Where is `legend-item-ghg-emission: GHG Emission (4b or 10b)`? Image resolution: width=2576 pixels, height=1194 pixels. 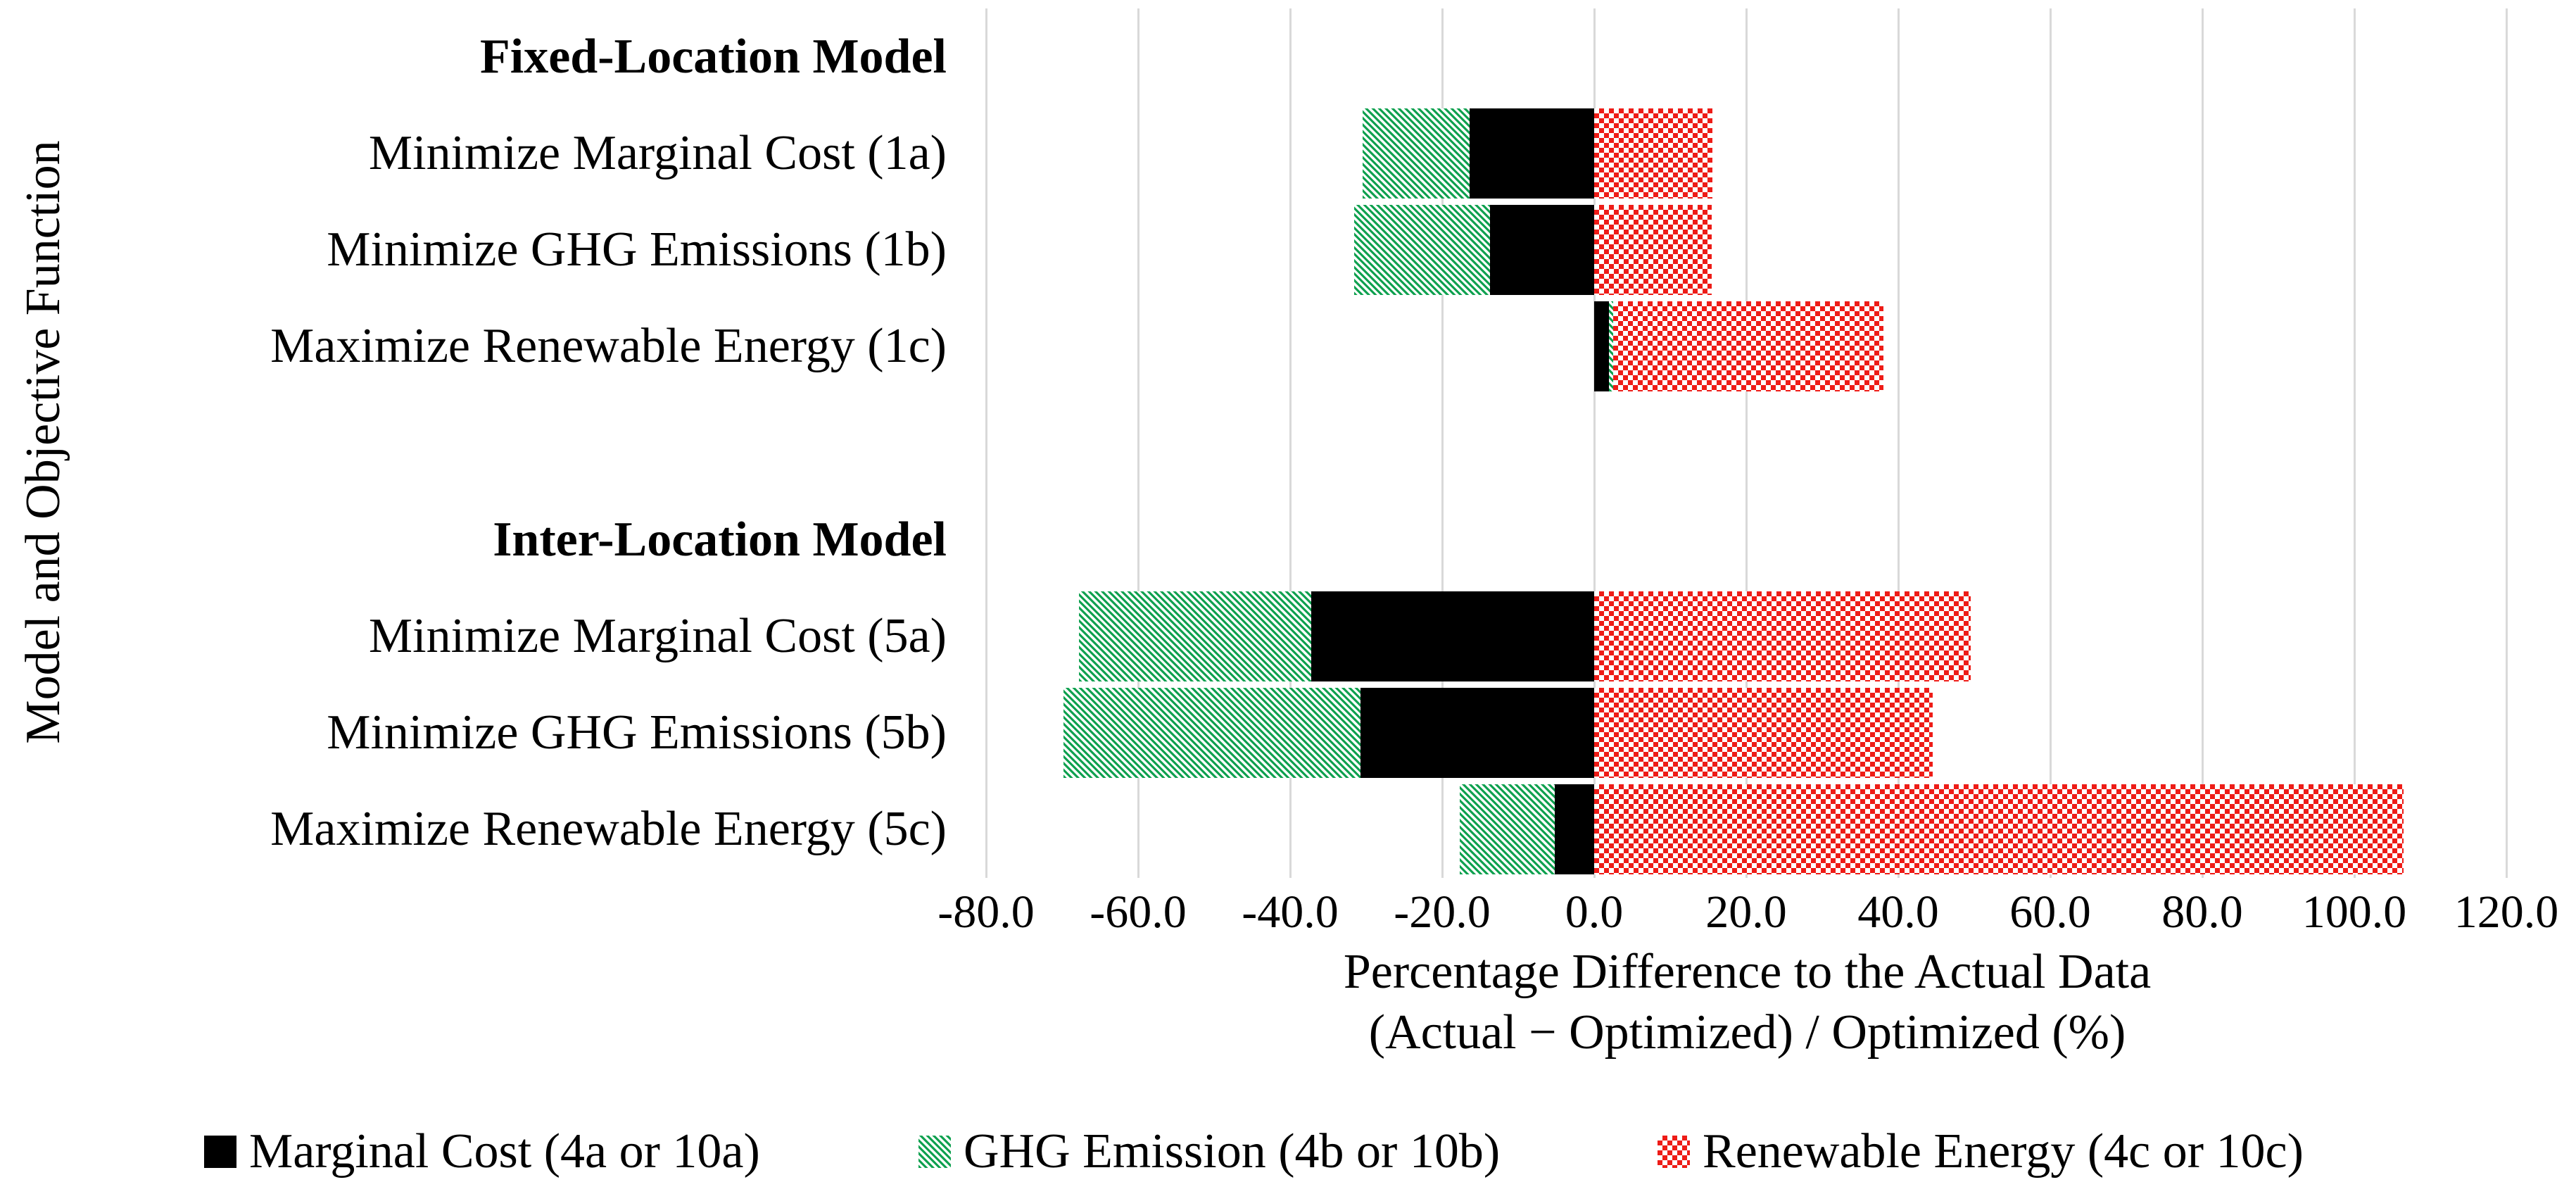
legend-item-ghg-emission: GHG Emission (4b or 10b) is located at coordinates (1209, 1151).